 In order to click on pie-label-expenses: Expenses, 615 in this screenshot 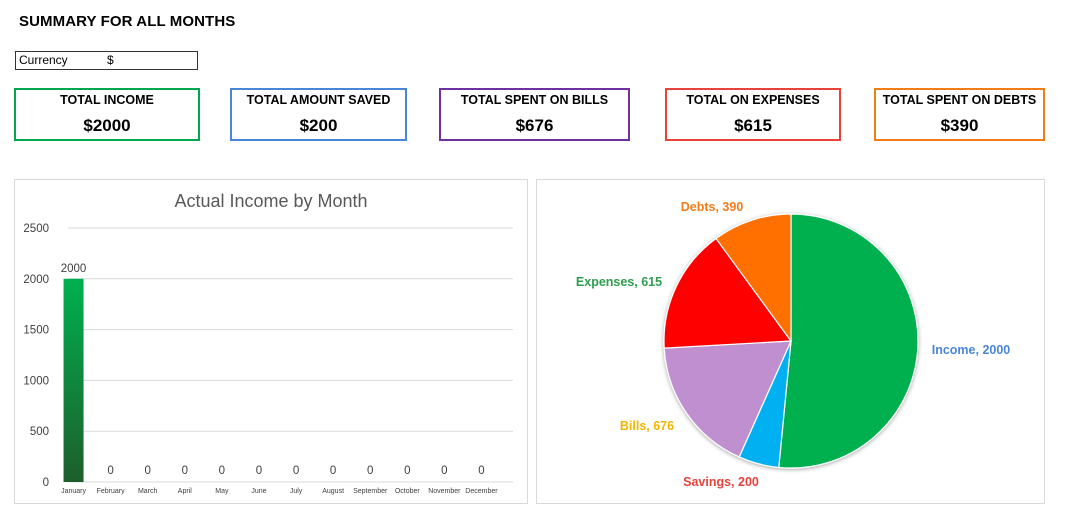, I will do `click(619, 282)`.